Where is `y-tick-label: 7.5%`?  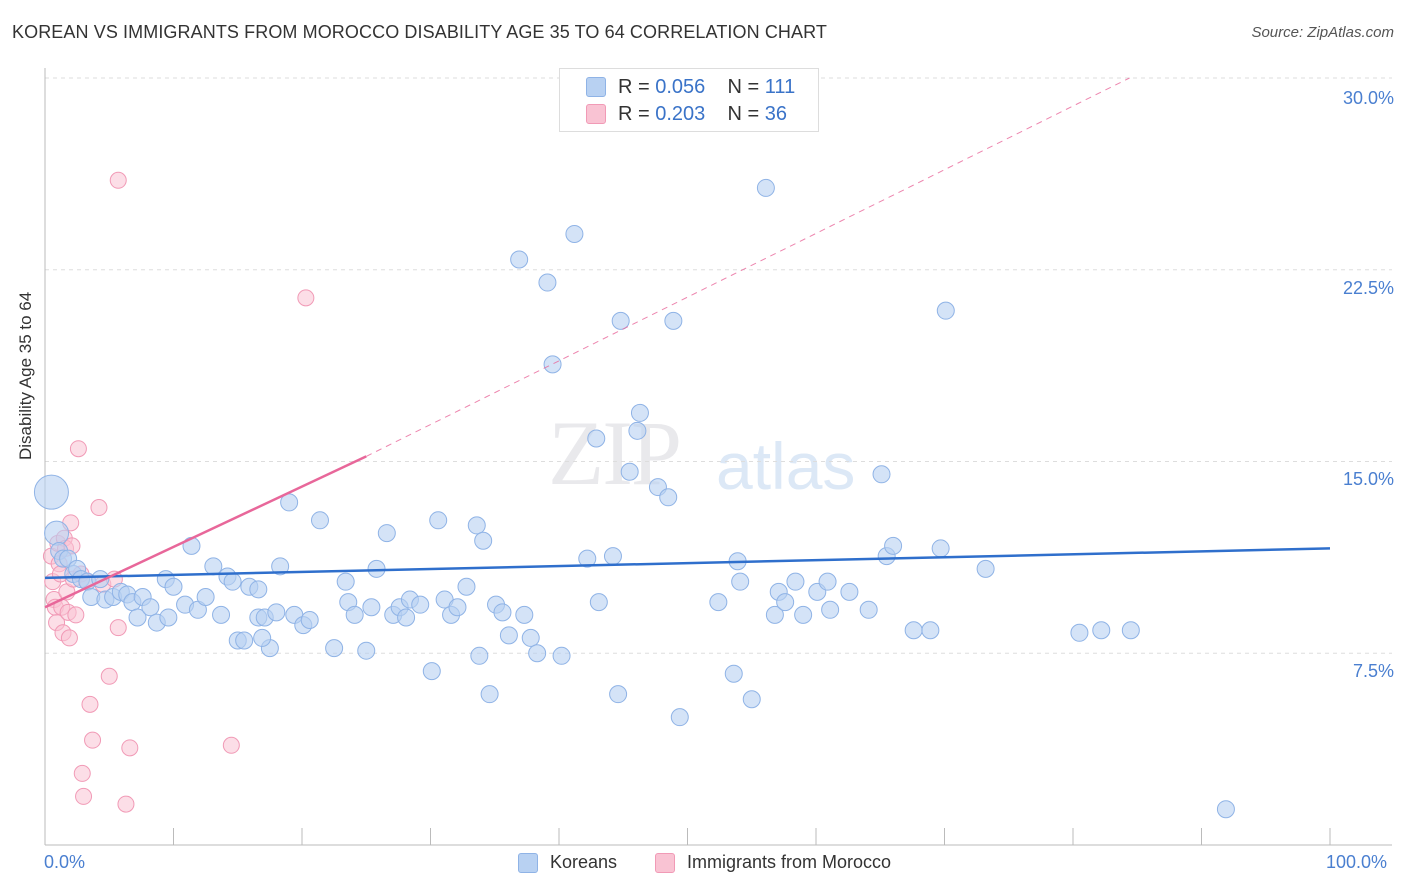
y-tick-label: 7.5% is located at coordinates (1373, 671).